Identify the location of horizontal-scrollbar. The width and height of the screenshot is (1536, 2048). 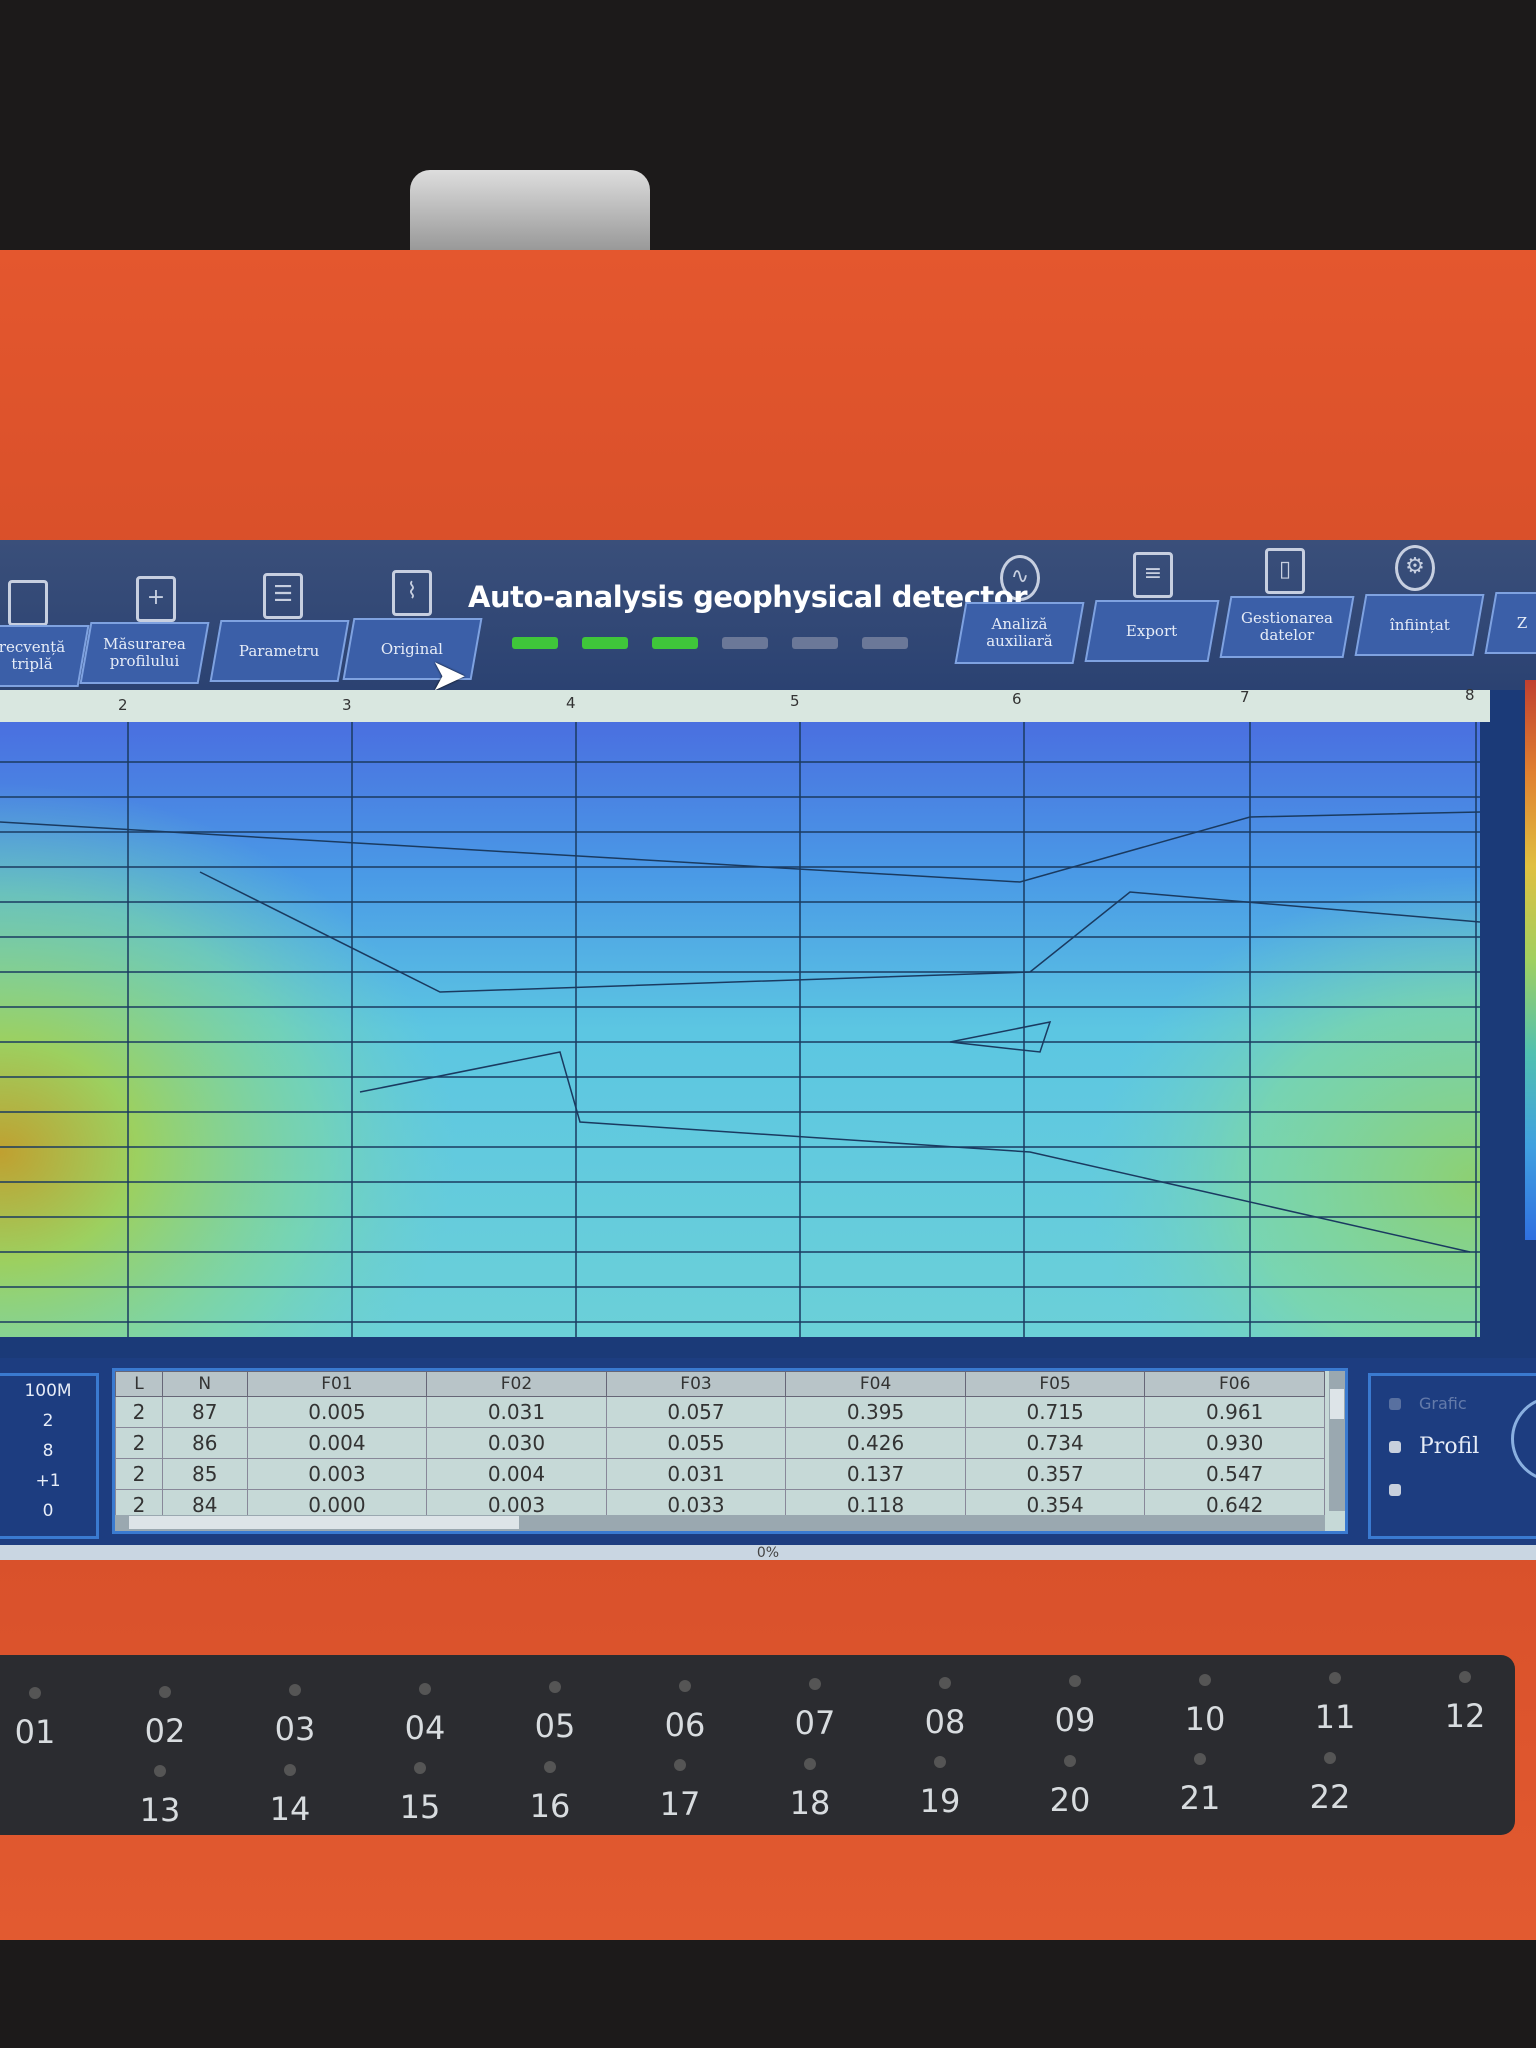
(720, 1523).